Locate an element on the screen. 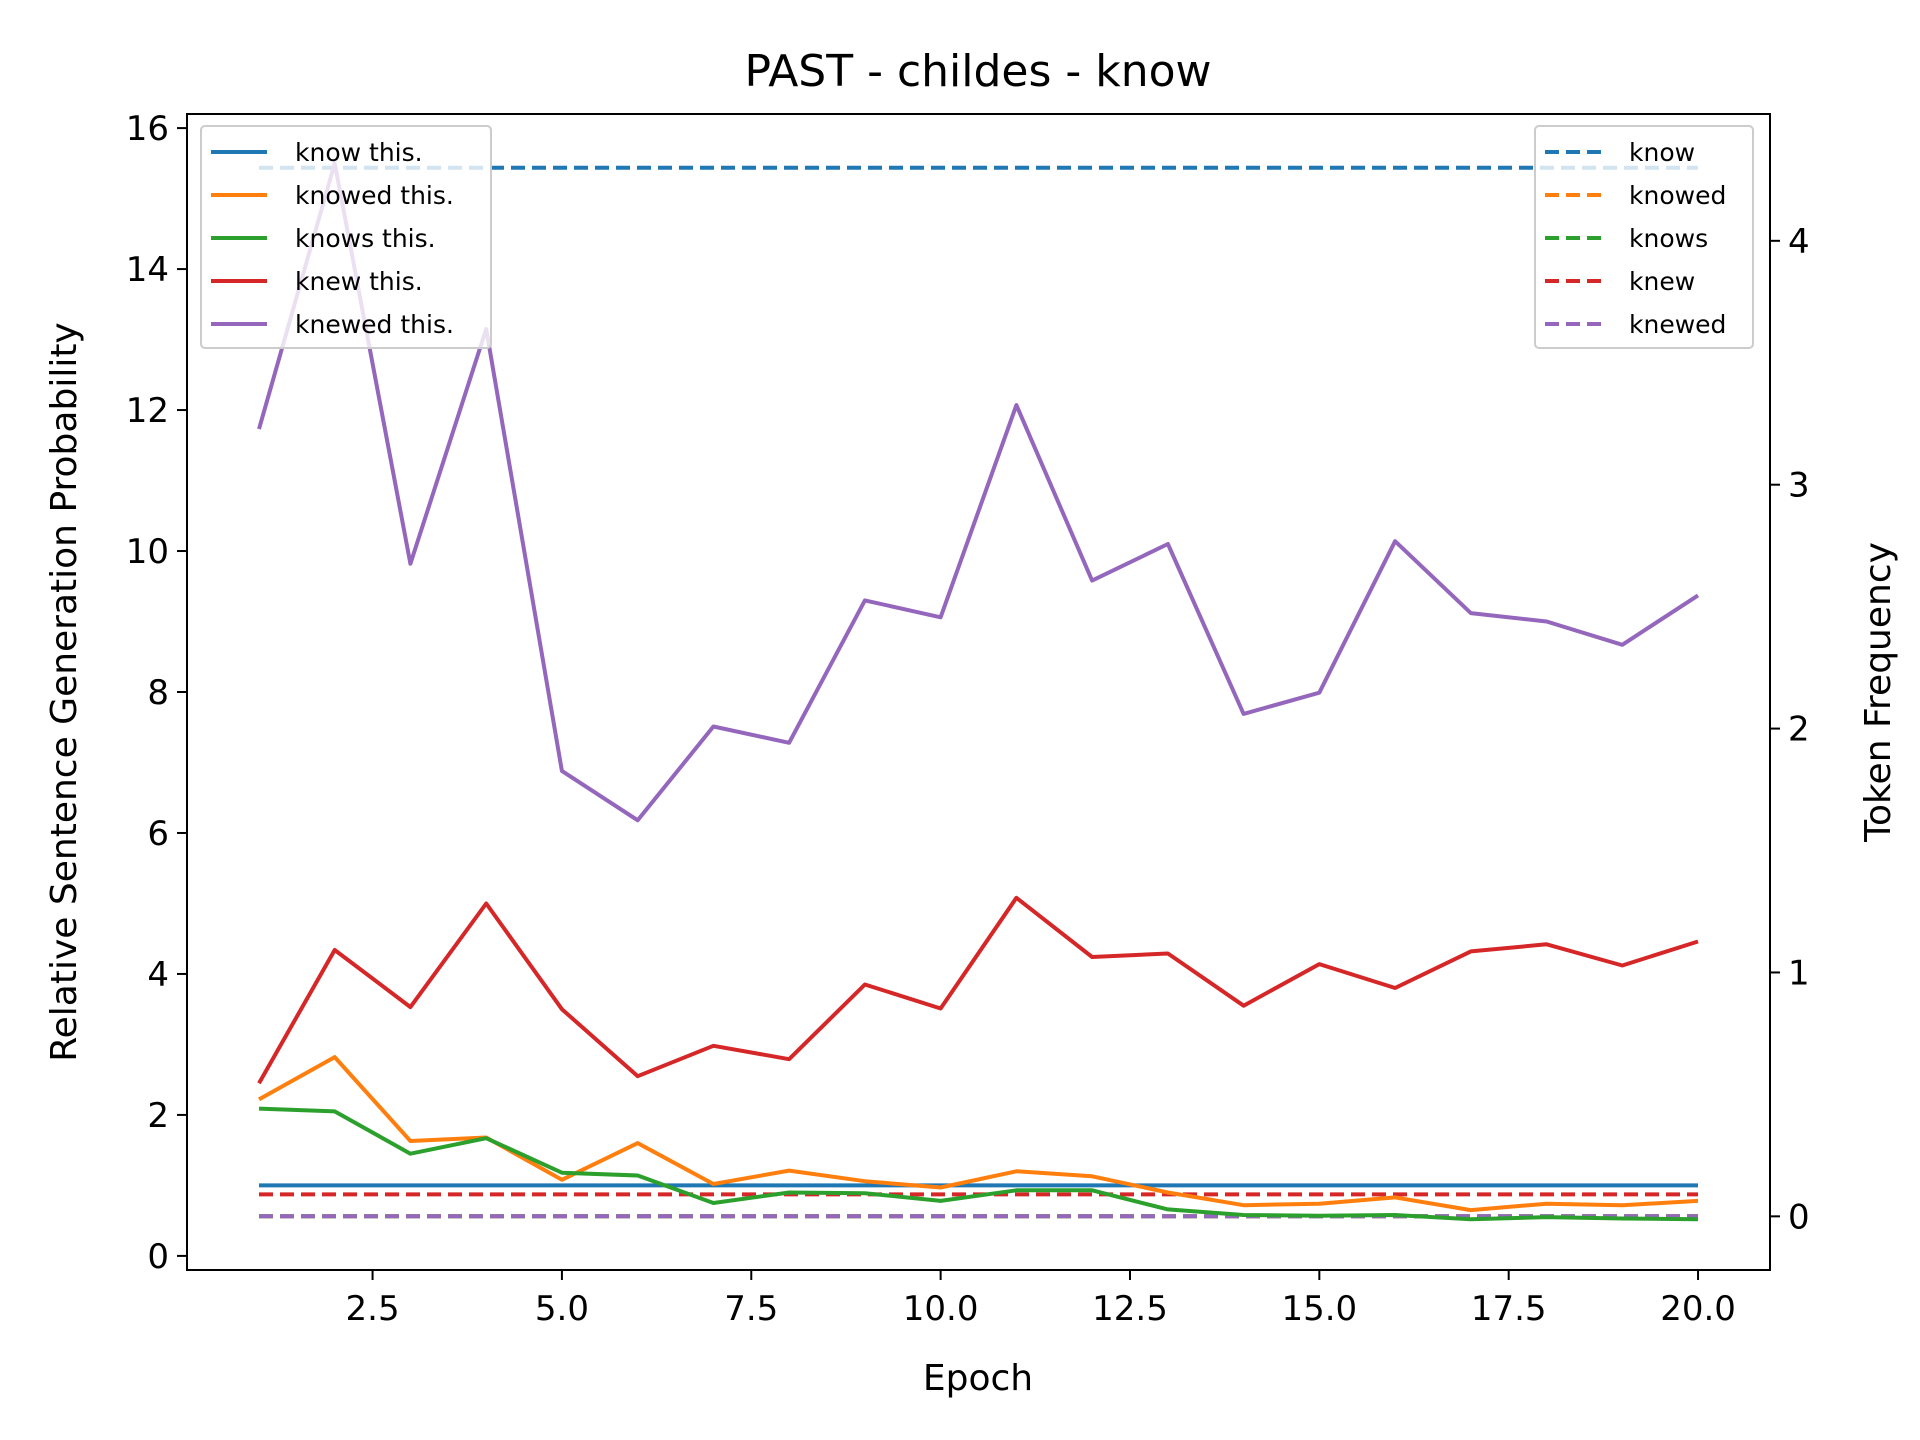  x-tick-label: 2.5 is located at coordinates (373, 1309).